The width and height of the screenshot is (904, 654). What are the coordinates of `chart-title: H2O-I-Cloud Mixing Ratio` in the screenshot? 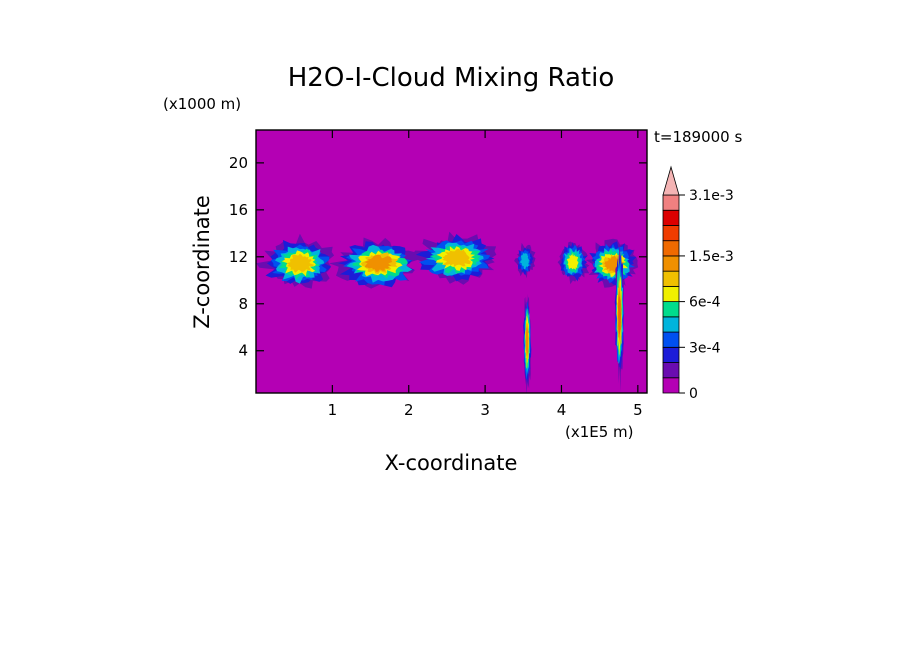 It's located at (451, 78).